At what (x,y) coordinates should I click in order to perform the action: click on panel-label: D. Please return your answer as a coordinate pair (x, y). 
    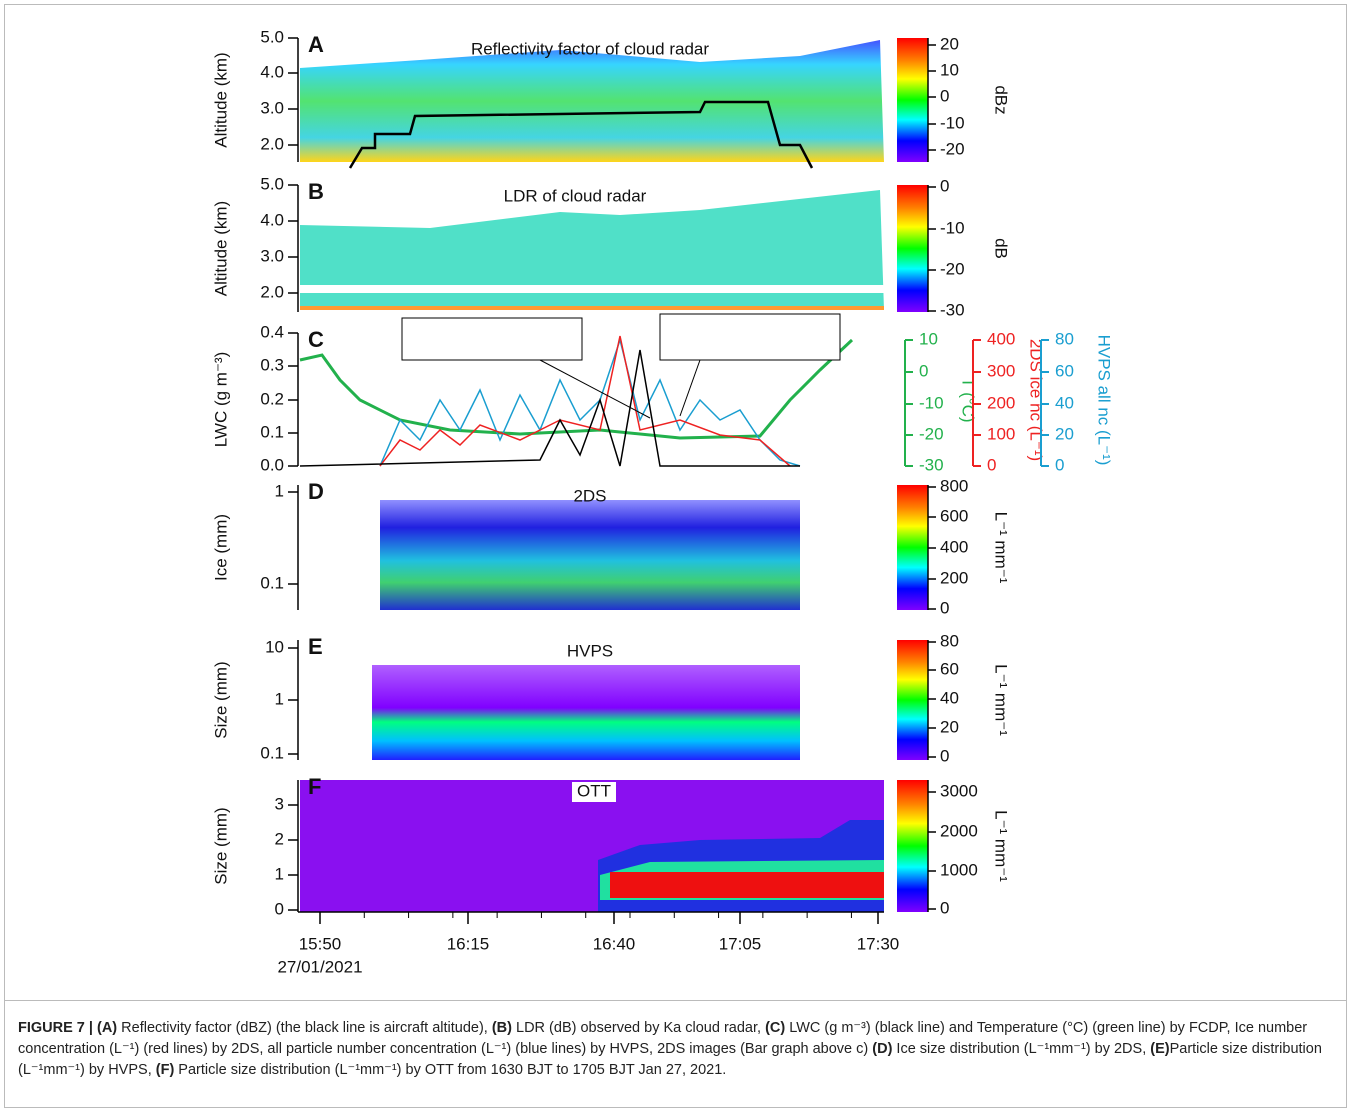
    Looking at the image, I should click on (316, 491).